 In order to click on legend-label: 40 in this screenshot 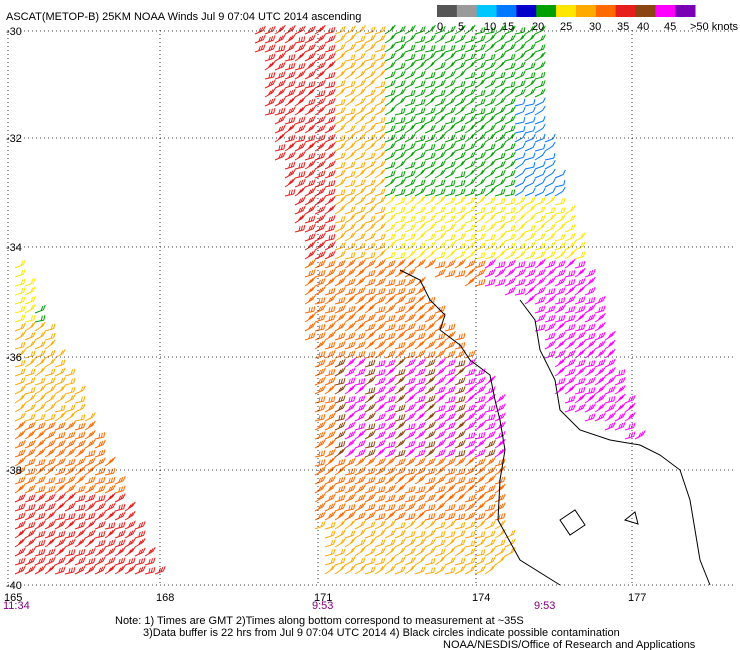, I will do `click(643, 27)`.